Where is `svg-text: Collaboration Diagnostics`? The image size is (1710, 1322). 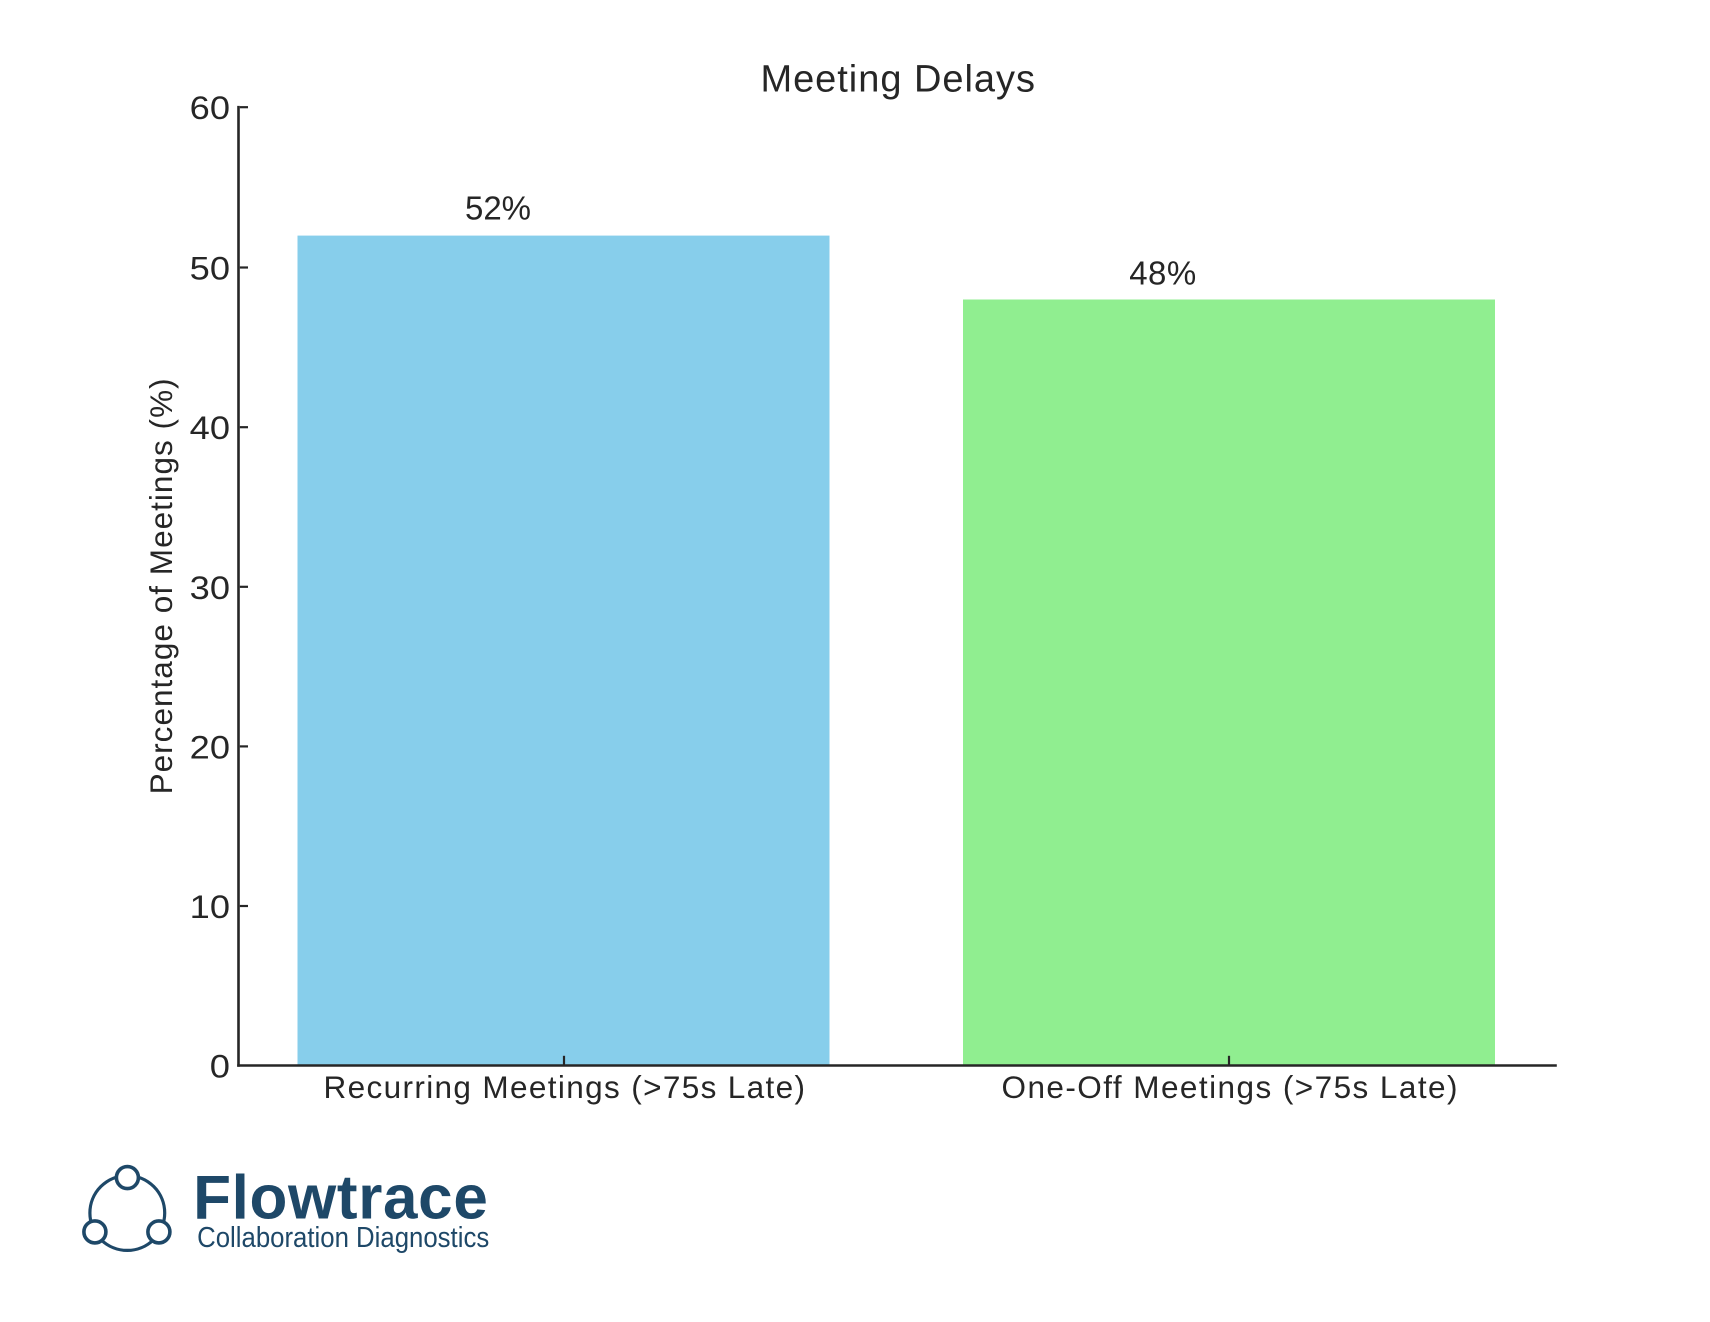 svg-text: Collaboration Diagnostics is located at coordinates (343, 1237).